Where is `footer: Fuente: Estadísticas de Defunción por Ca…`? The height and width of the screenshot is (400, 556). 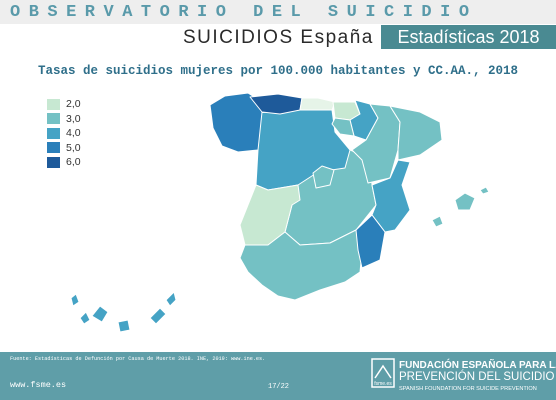 footer: Fuente: Estadísticas de Defunción por Ca… is located at coordinates (278, 376).